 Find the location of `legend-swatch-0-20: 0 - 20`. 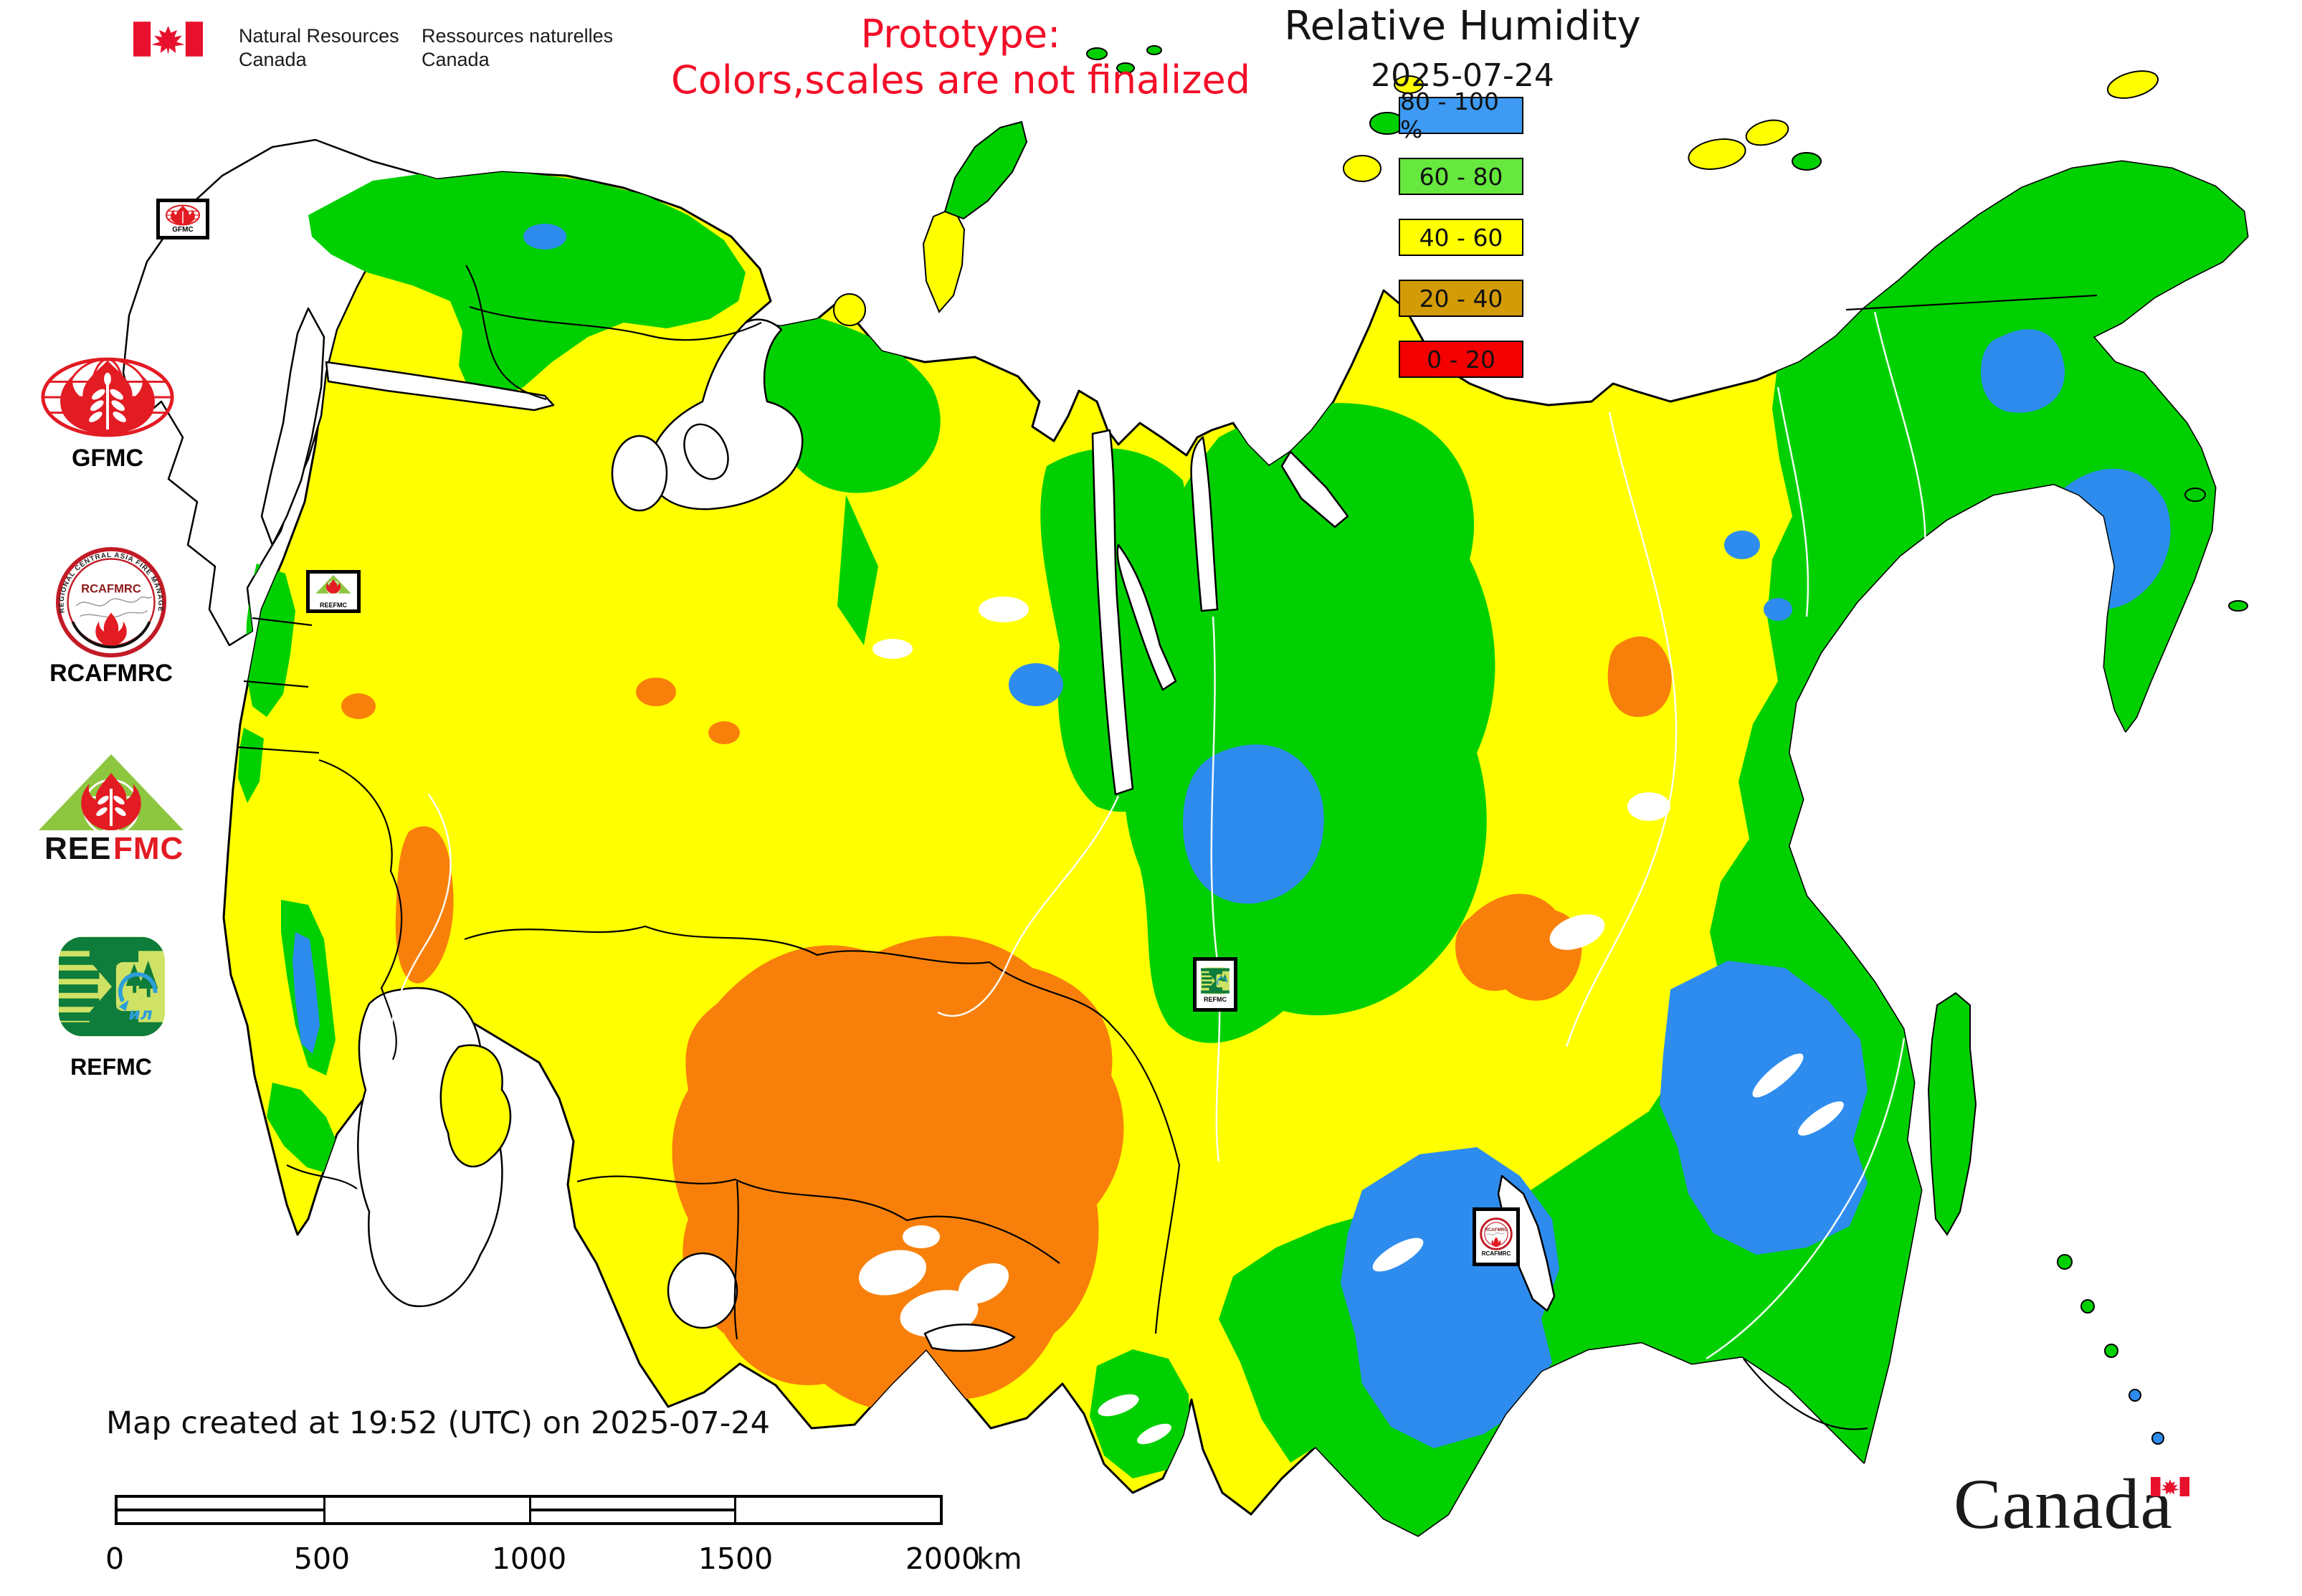

legend-swatch-0-20: 0 - 20 is located at coordinates (1461, 359).